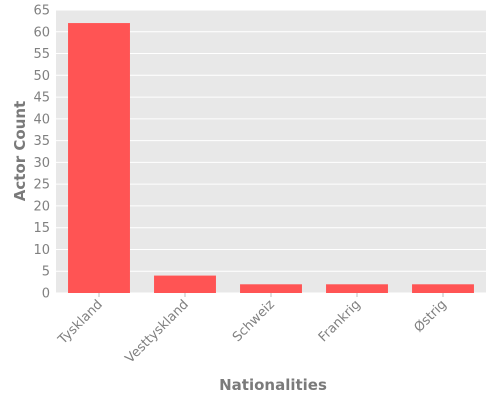  Describe the element at coordinates (80, 322) in the screenshot. I see `x-tick-label: Tyskland` at that location.